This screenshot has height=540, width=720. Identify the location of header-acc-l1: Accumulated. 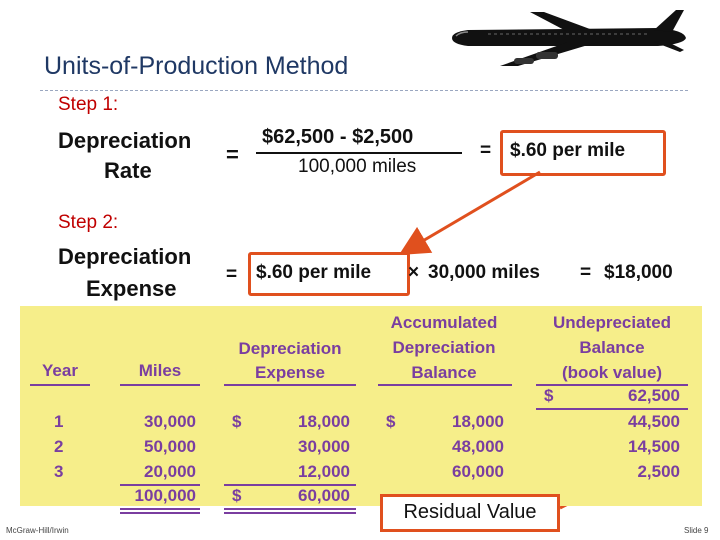
(444, 322).